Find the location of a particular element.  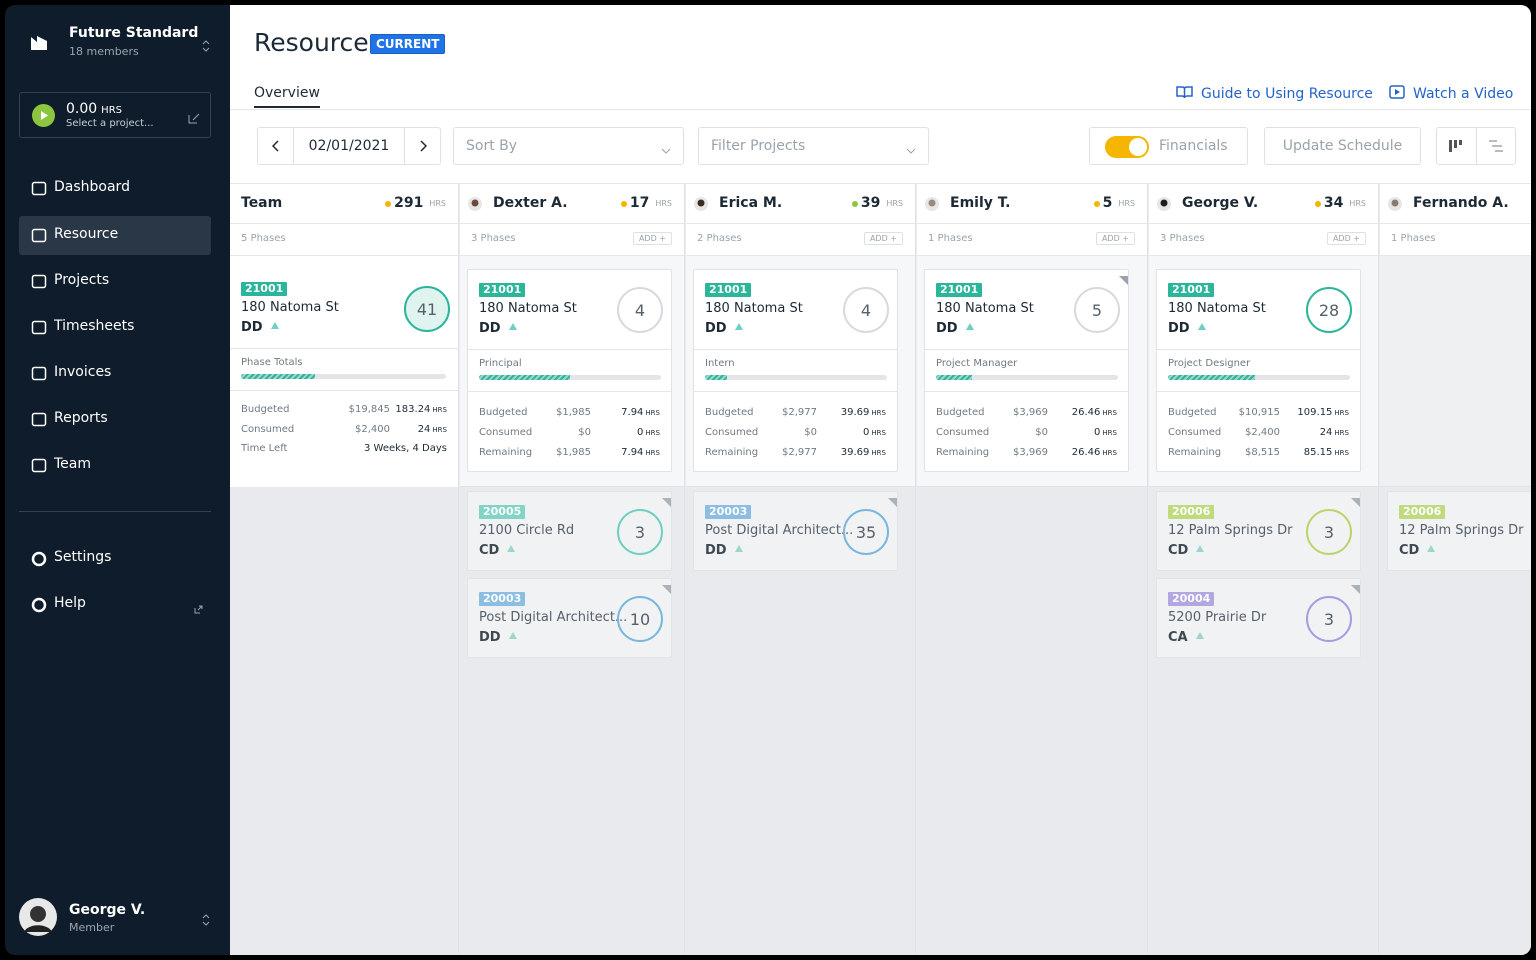

count-ring: 35 is located at coordinates (866, 532).